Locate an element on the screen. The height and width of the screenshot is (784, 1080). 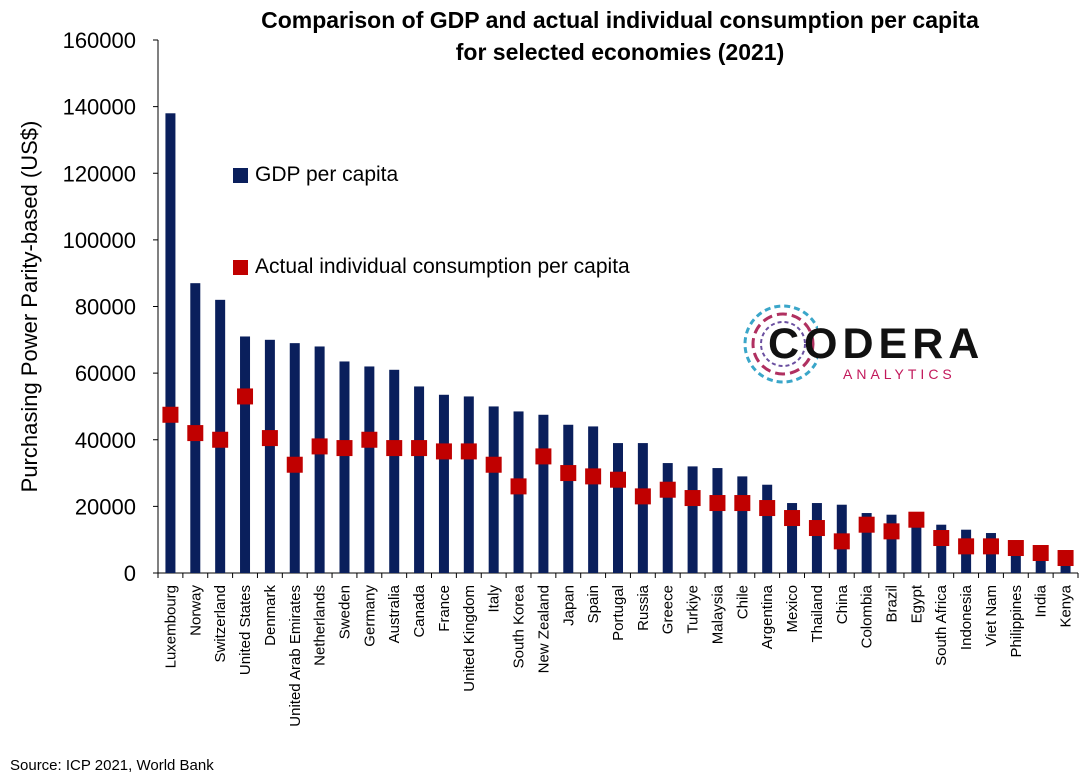
bar-gdp-canada is located at coordinates (419, 479).